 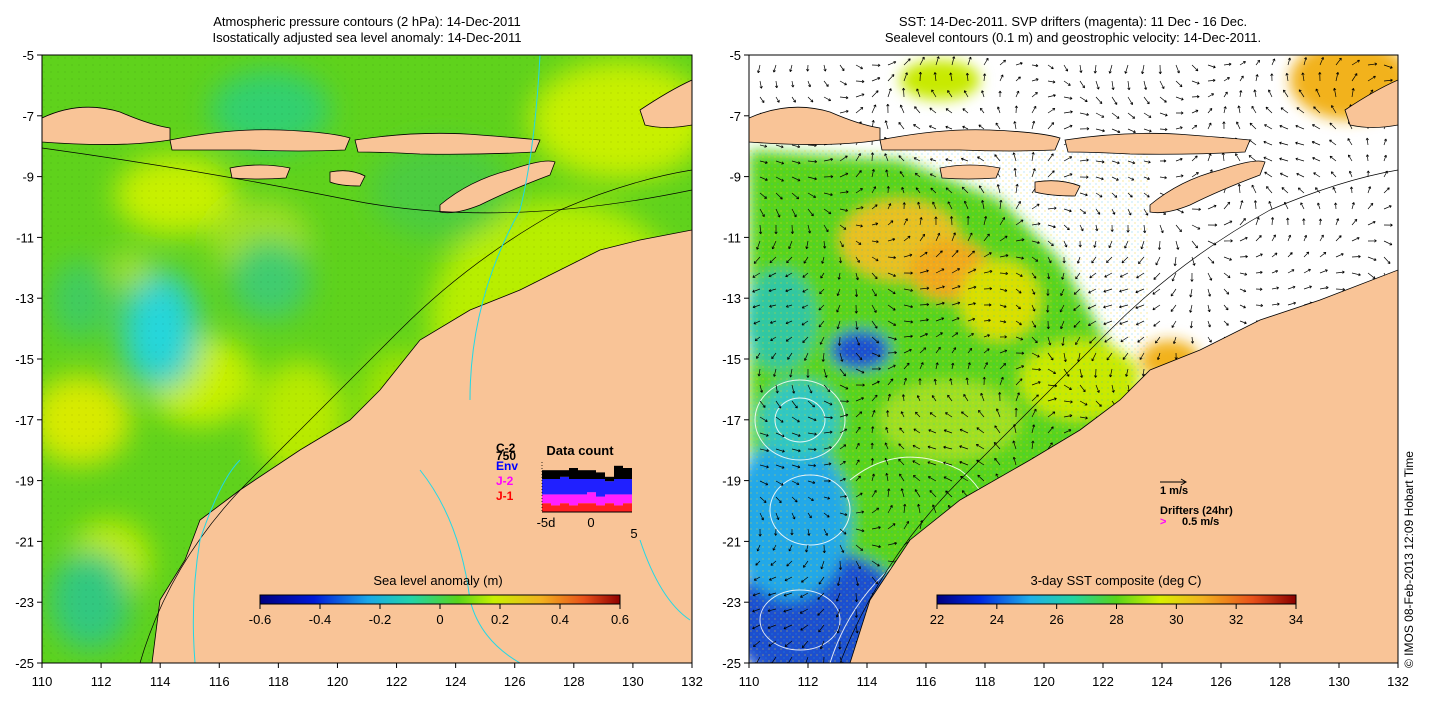 What do you see at coordinates (580, 450) in the screenshot?
I see `data-count-title: Data count` at bounding box center [580, 450].